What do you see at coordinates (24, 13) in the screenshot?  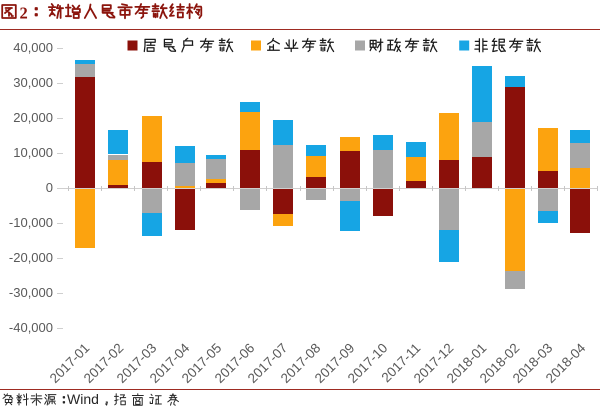 I see `svg-text: 2` at bounding box center [24, 13].